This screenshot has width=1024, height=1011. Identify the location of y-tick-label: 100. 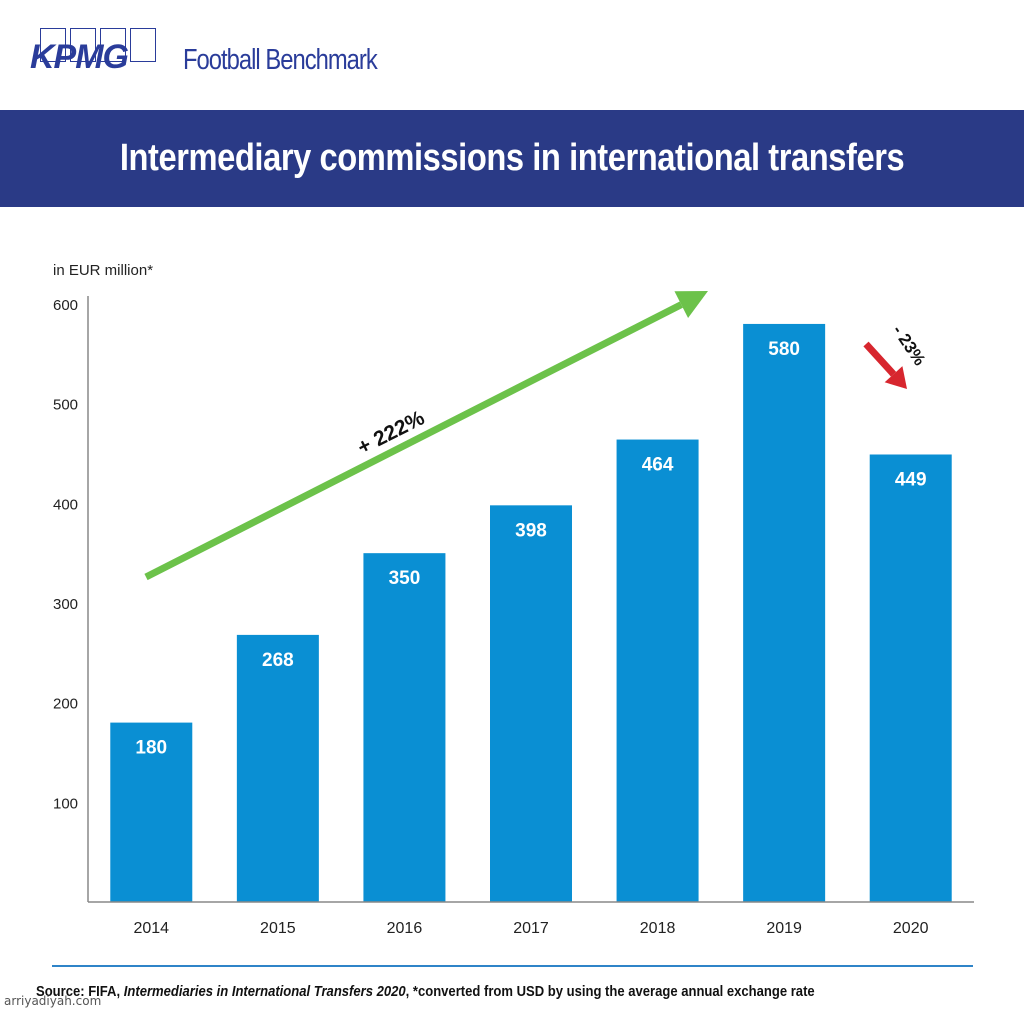
(65, 803).